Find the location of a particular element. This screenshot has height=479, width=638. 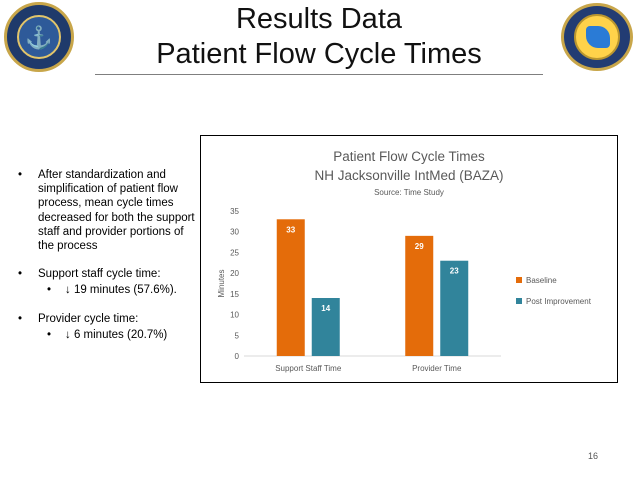

y-tick-label: 25 is located at coordinates (234, 252).